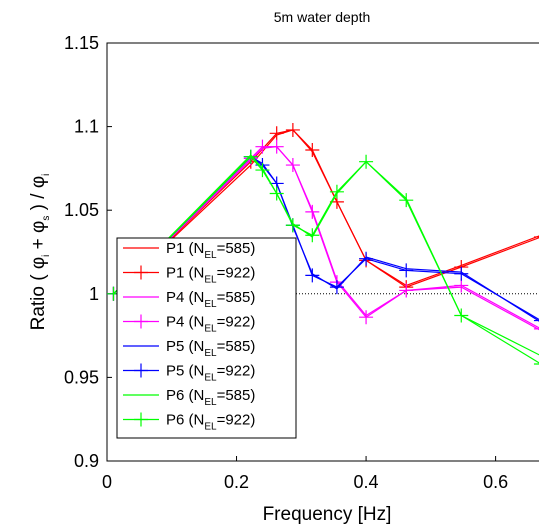 Image resolution: width=539 pixels, height=527 pixels. What do you see at coordinates (40, 252) in the screenshot?
I see `y-axis-label: Ratio ( φi + φs ) / φi` at bounding box center [40, 252].